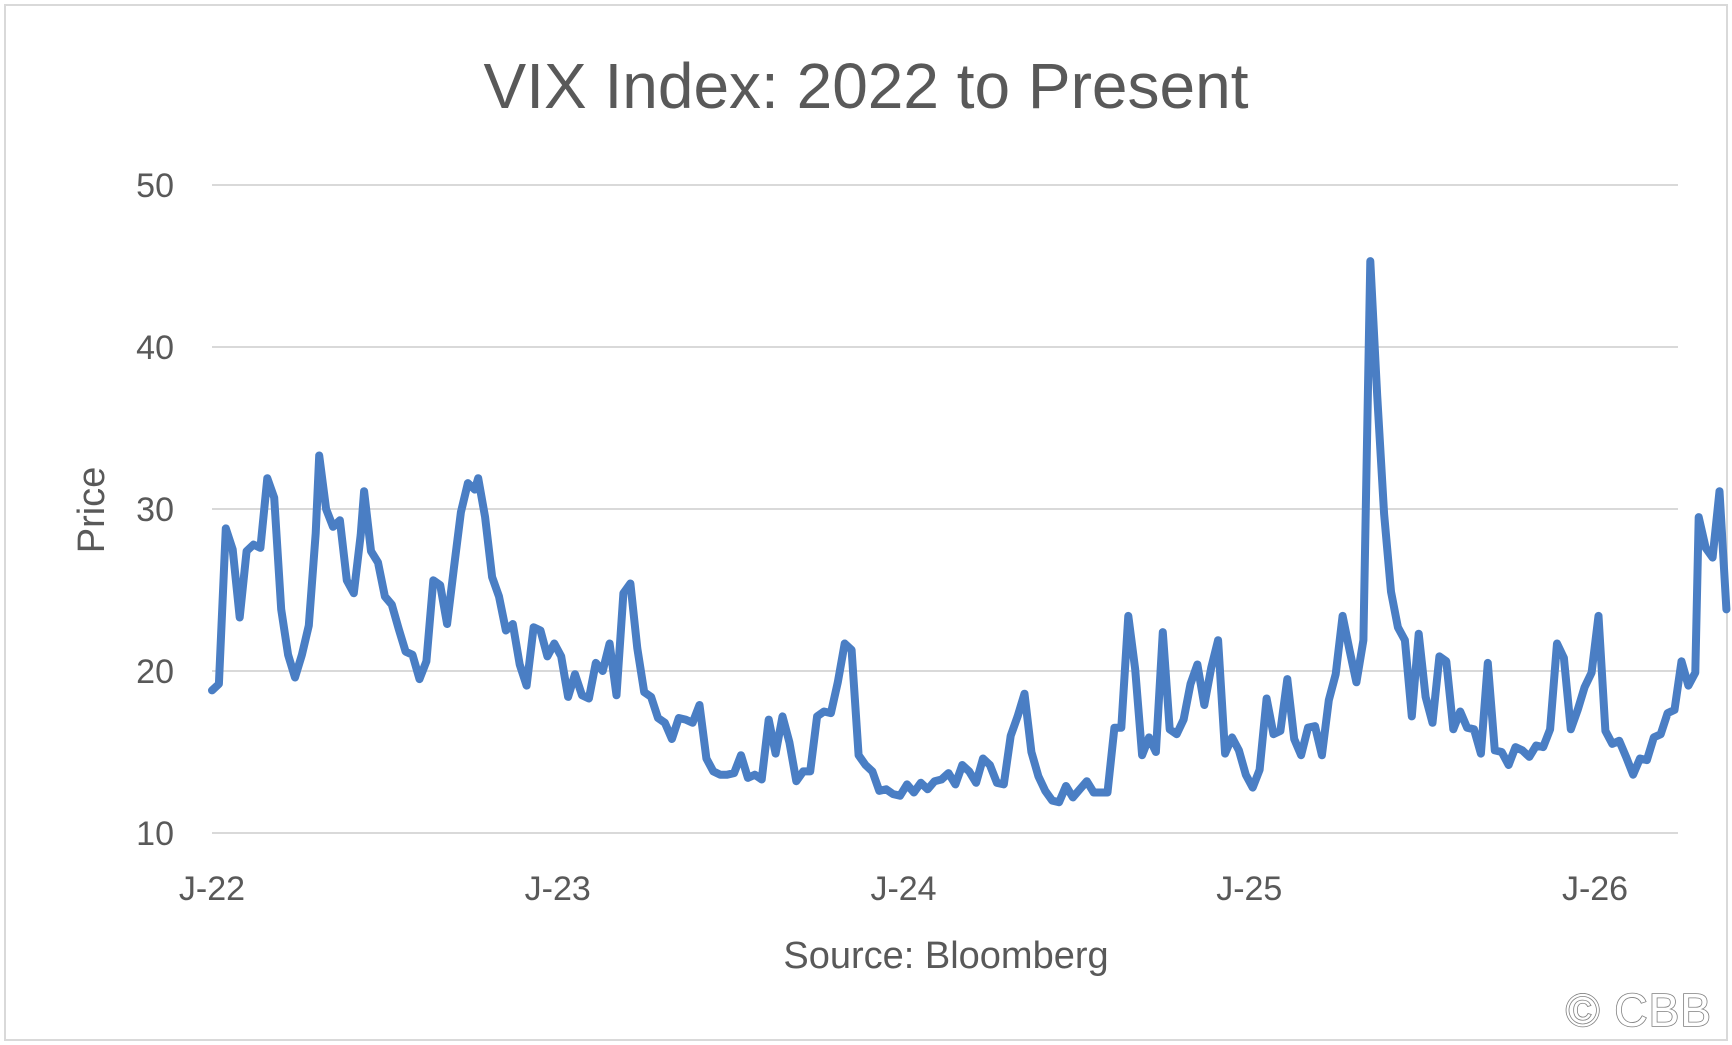 The width and height of the screenshot is (1732, 1045). I want to click on y-tick-label: 30, so click(155, 510).